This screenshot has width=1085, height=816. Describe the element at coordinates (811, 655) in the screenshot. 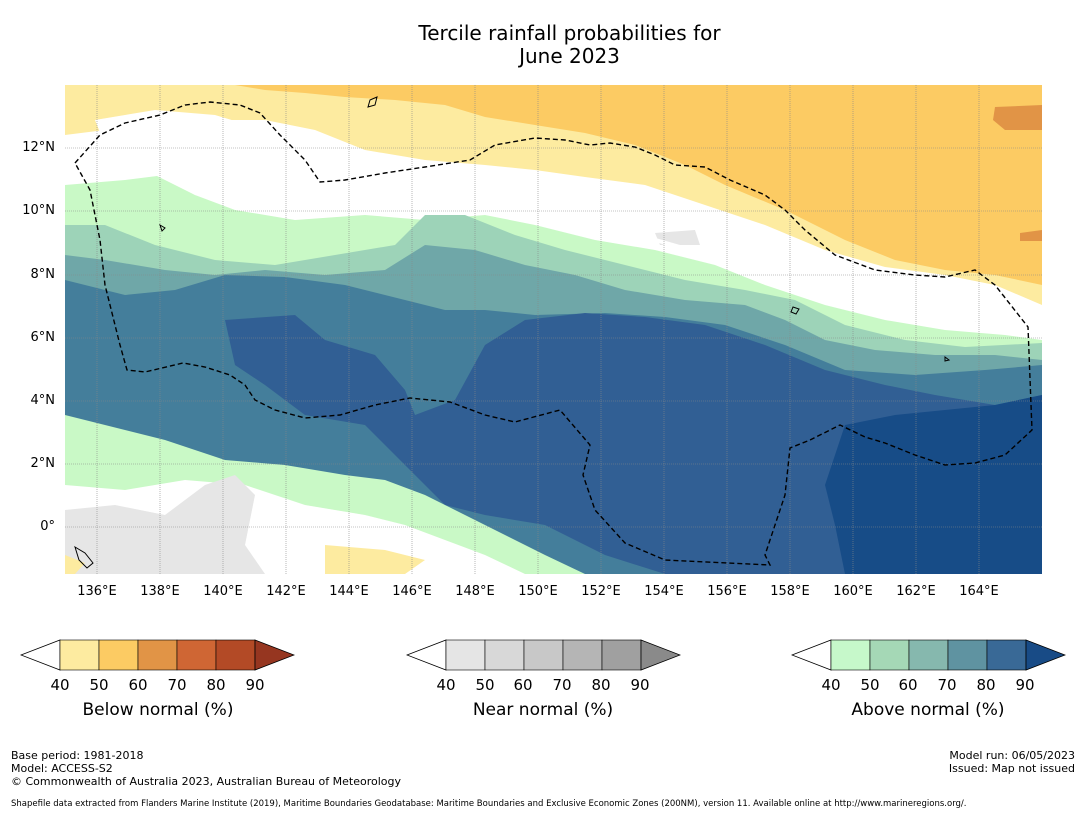

I see `colorbar-above-min-arrow` at that location.